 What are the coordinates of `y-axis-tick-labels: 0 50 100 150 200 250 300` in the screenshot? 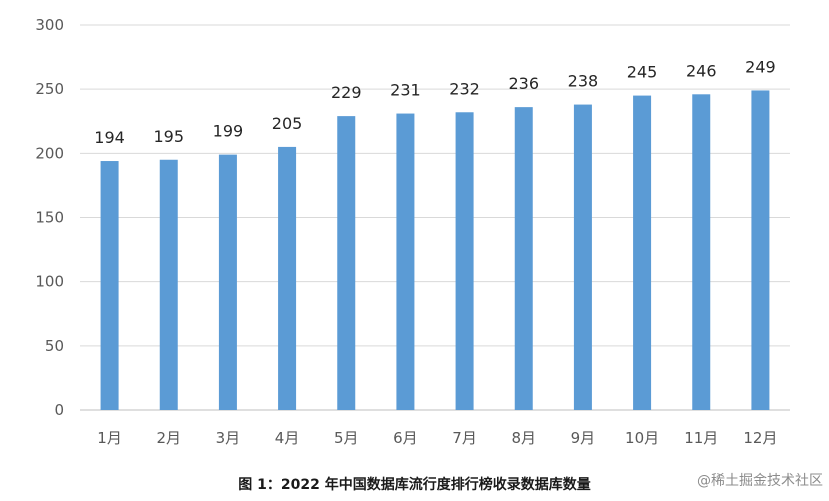 It's located at (49, 217).